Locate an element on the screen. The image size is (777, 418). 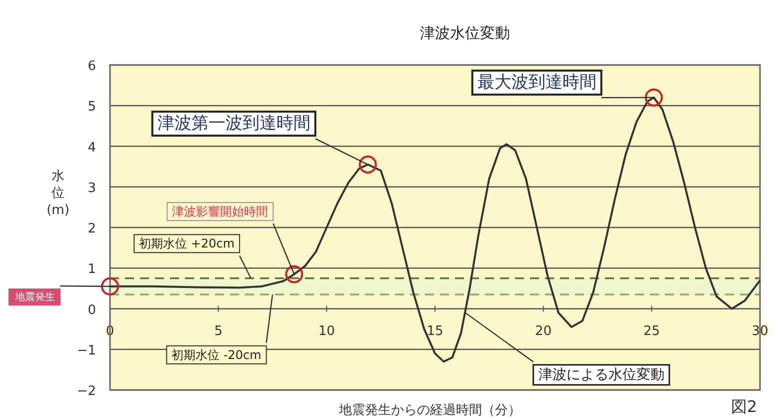
y-tick-label: 6 is located at coordinates (92, 66).